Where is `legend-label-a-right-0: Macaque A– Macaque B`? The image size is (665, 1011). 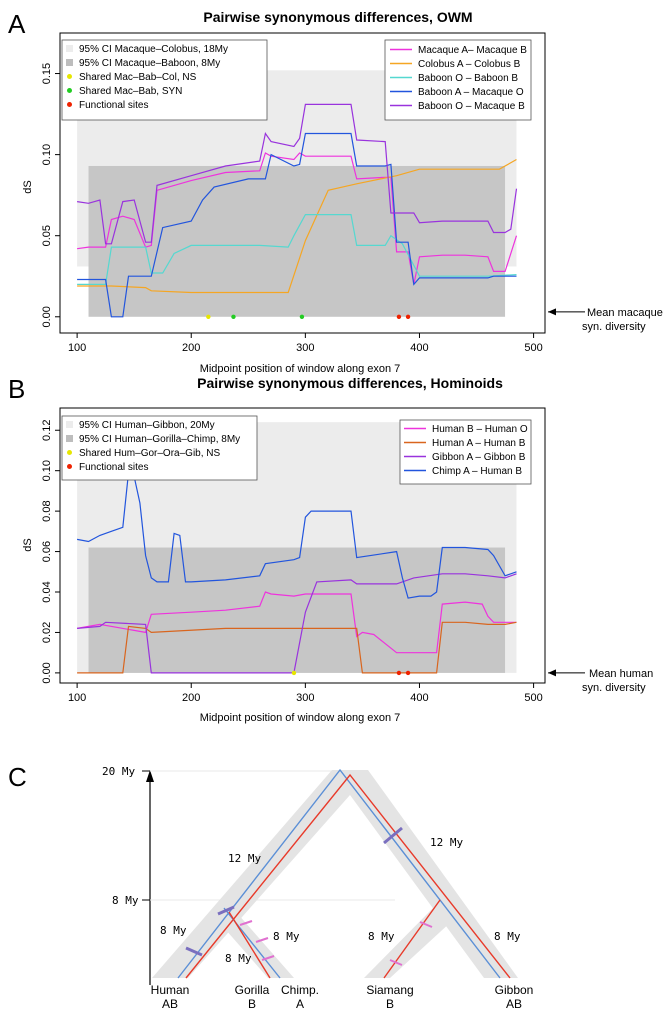 legend-label-a-right-0: Macaque A– Macaque B is located at coordinates (472, 50).